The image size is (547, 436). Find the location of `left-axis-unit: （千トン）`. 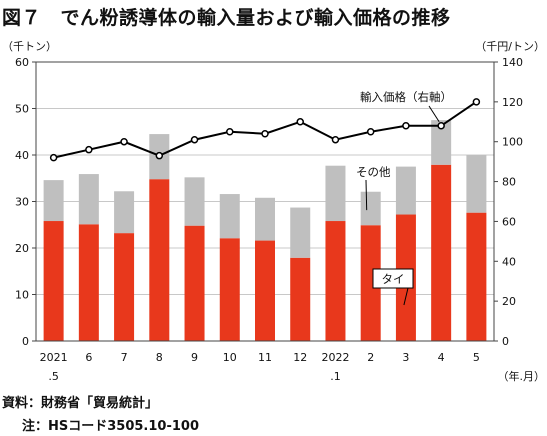

left-axis-unit: （千トン） is located at coordinates (29, 46).